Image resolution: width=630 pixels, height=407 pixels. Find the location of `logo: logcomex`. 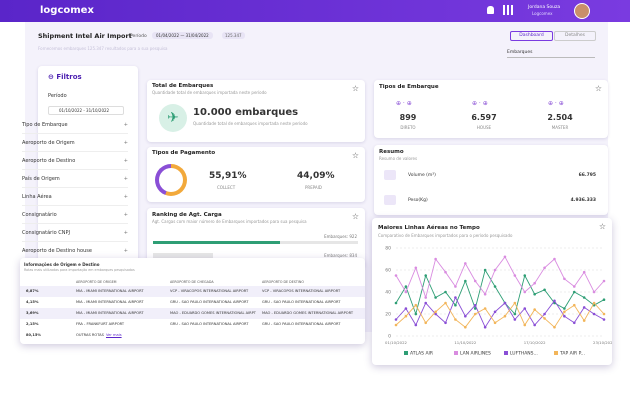

logo: logcomex is located at coordinates (67, 10).